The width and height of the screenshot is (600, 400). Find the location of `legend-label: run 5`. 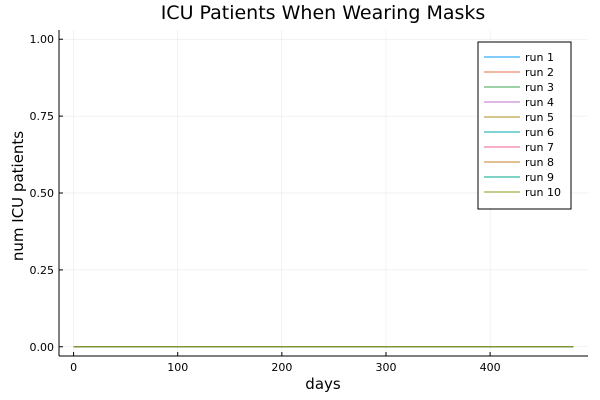

legend-label: run 5 is located at coordinates (539, 117).